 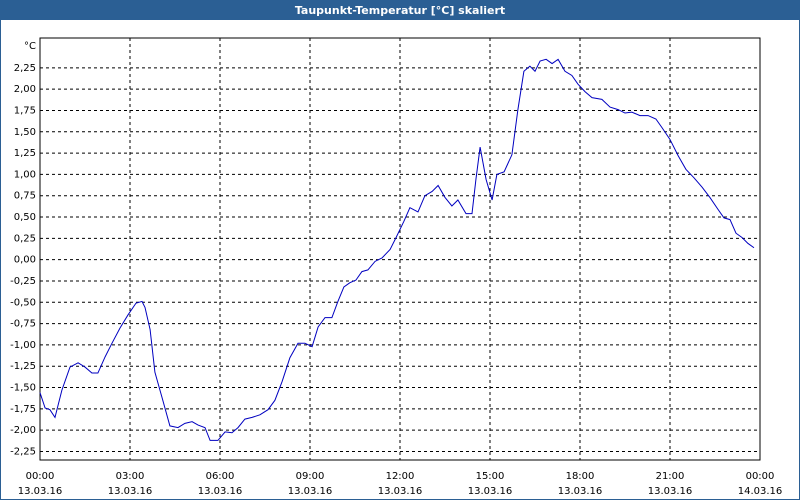 I want to click on y-tick-label: 0,25, so click(x=25, y=238).